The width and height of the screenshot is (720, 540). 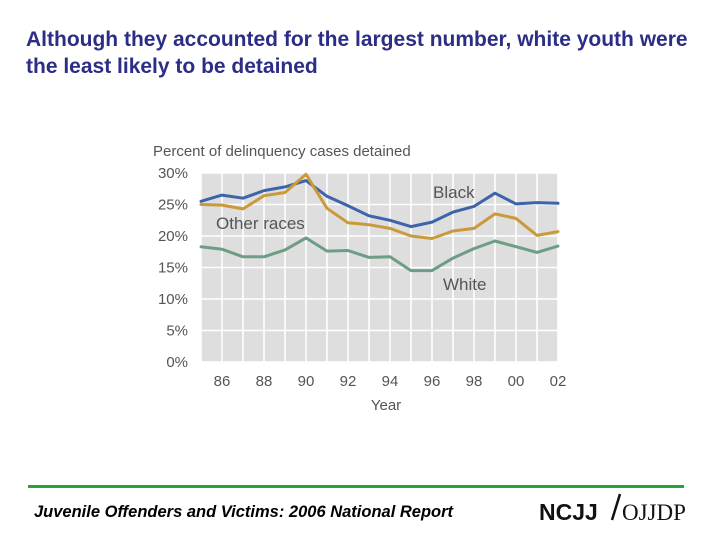 What do you see at coordinates (454, 192) in the screenshot?
I see `series-label-black: Black` at bounding box center [454, 192].